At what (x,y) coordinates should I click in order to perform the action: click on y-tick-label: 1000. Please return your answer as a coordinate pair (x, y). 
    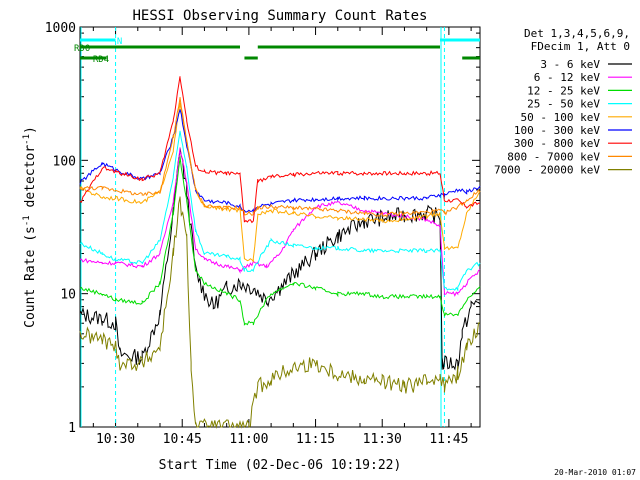
    Looking at the image, I should click on (60, 28).